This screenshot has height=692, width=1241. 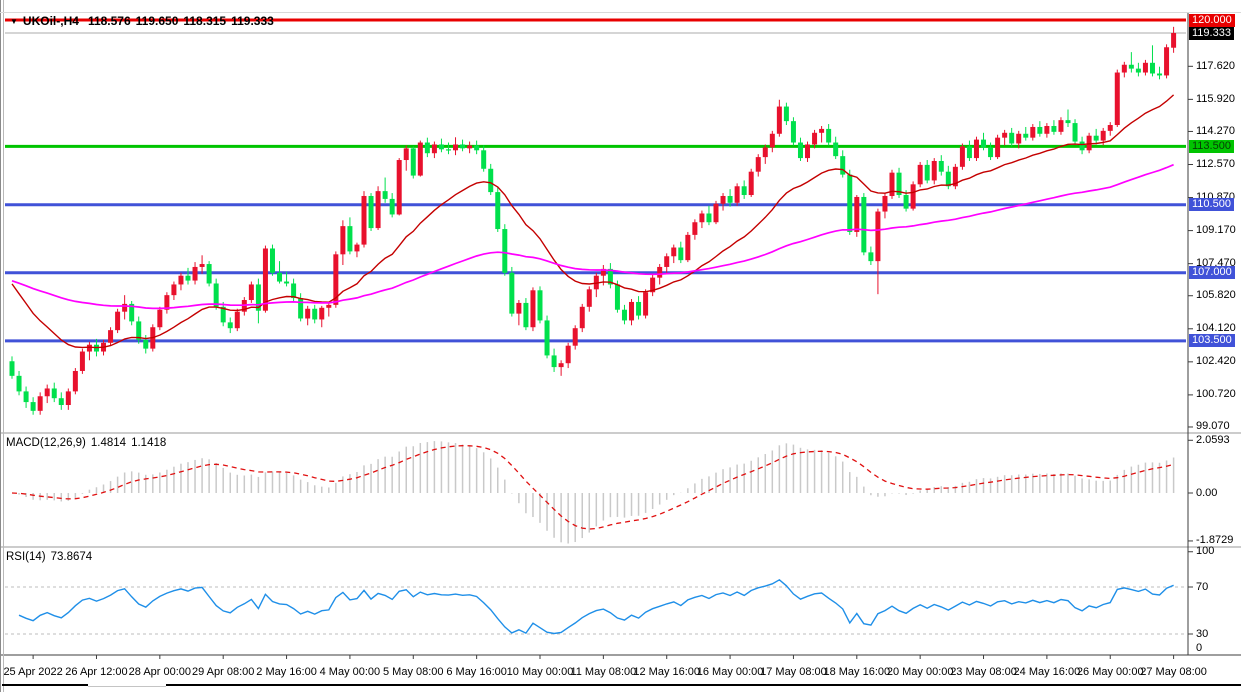 I want to click on price-tick-label: 112.570, so click(x=1215, y=163).